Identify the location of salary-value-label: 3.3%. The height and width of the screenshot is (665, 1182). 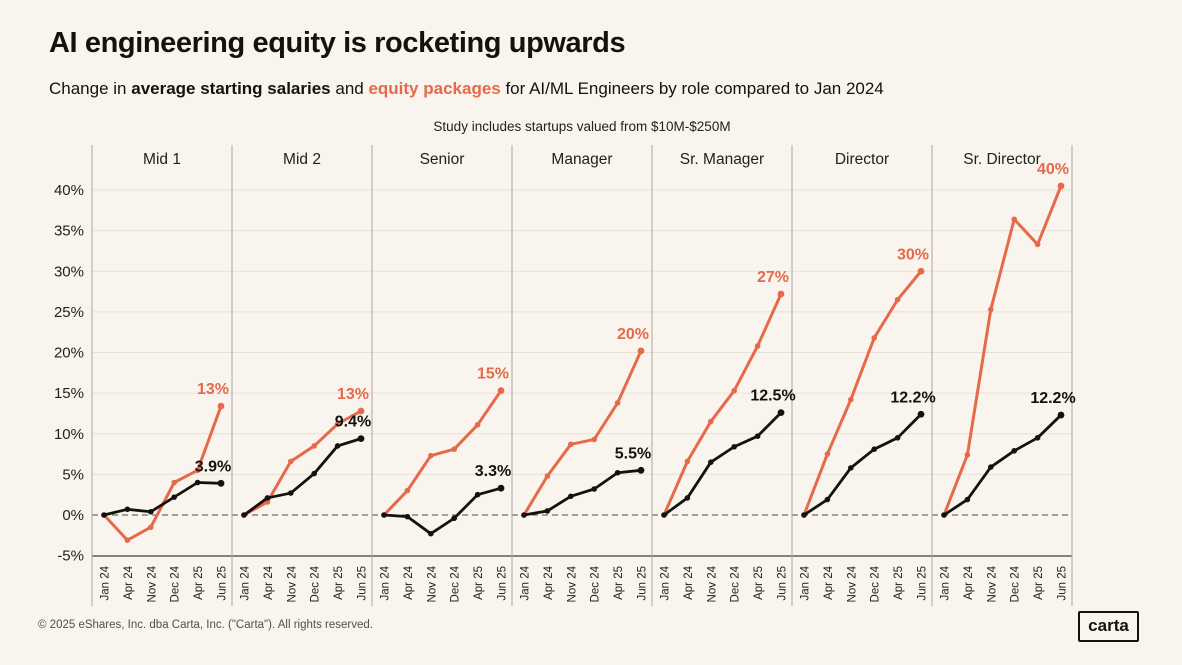
(493, 471).